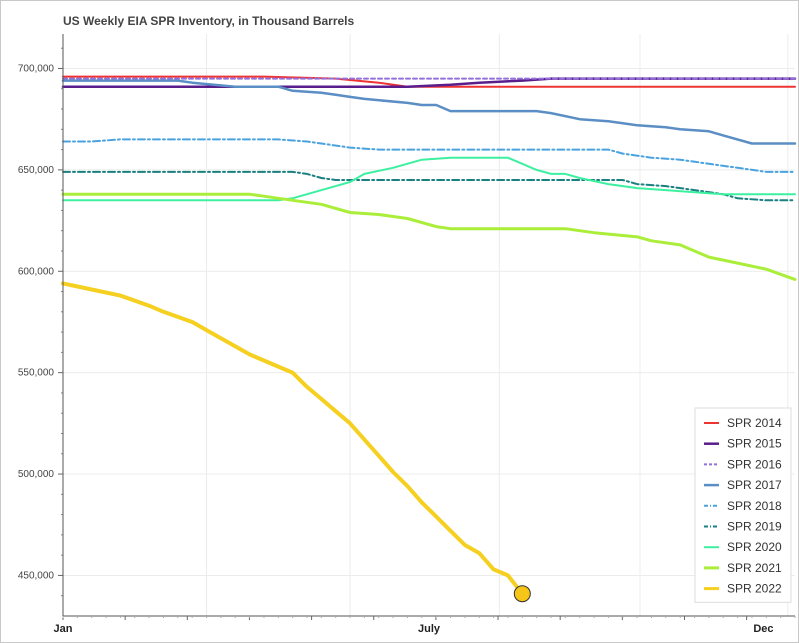 Image resolution: width=799 pixels, height=643 pixels. What do you see at coordinates (429, 81) in the screenshot?
I see `series-line-spr-2014` at bounding box center [429, 81].